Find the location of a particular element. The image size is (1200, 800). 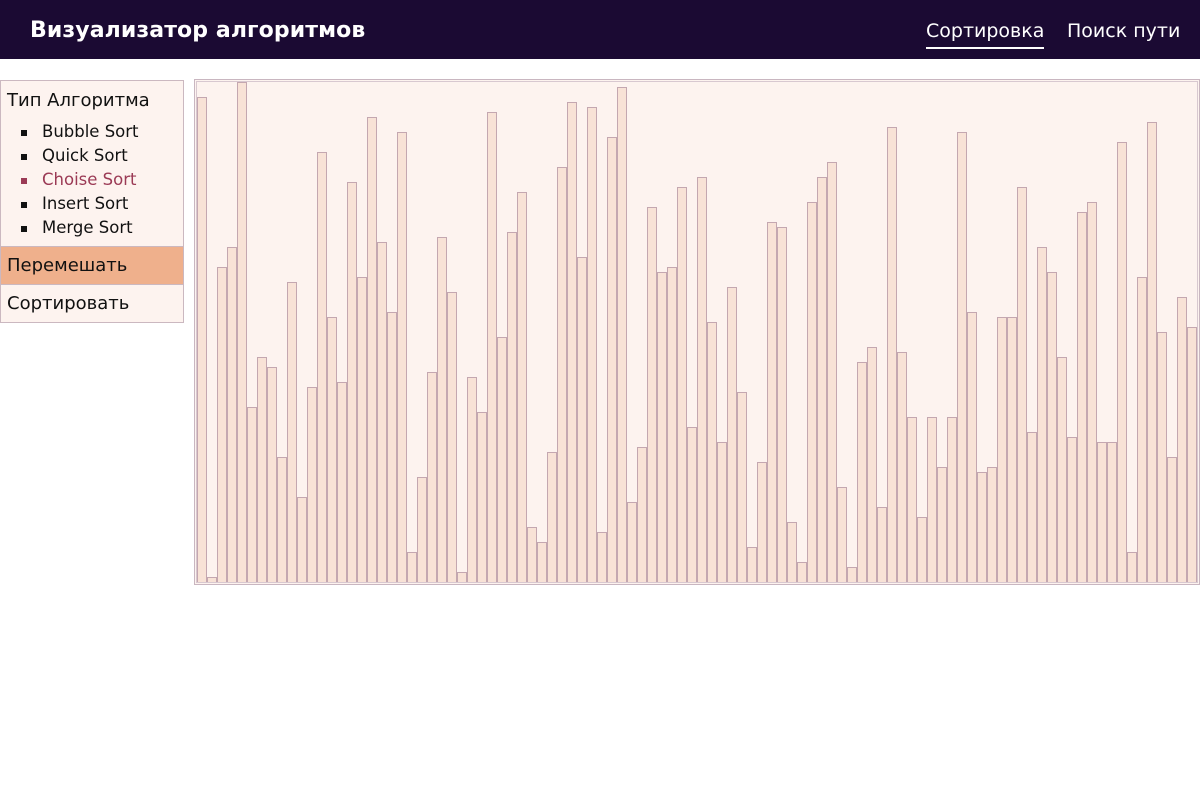

algorithm-item-quick-sort: Quick Sort is located at coordinates (99, 156).